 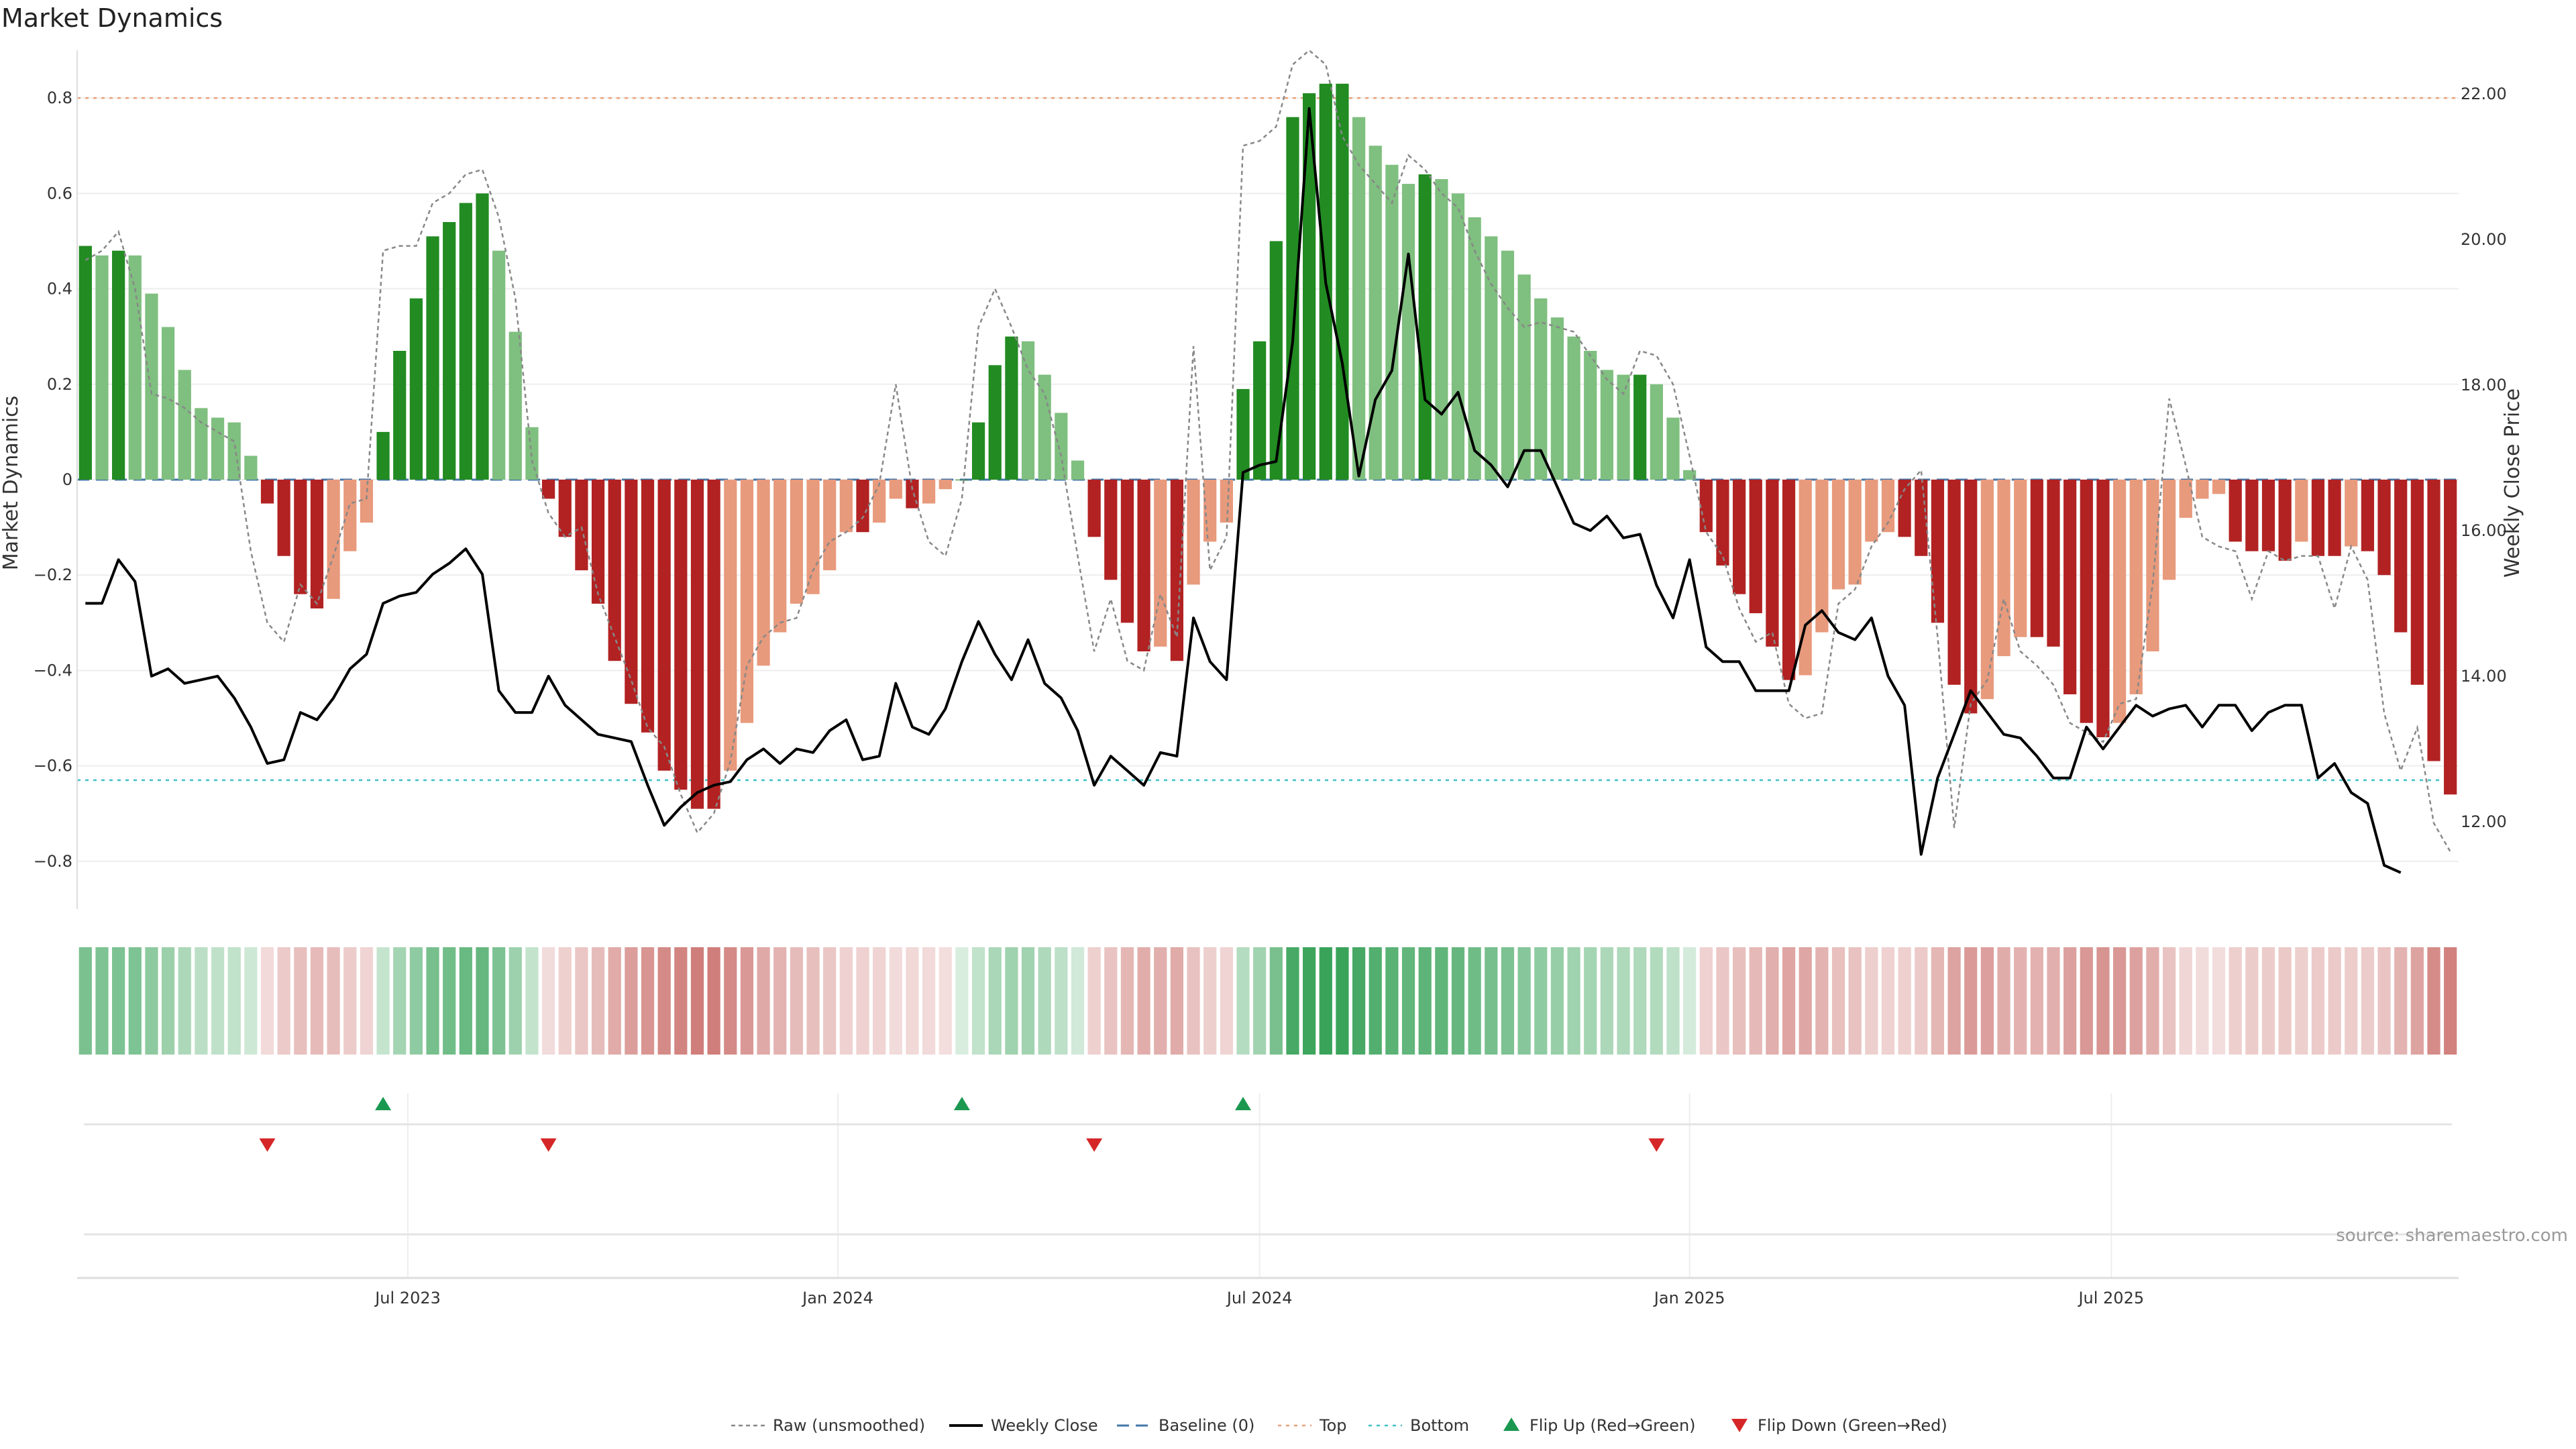 What do you see at coordinates (1439, 1425) in the screenshot?
I see `legend-label: Bottom` at bounding box center [1439, 1425].